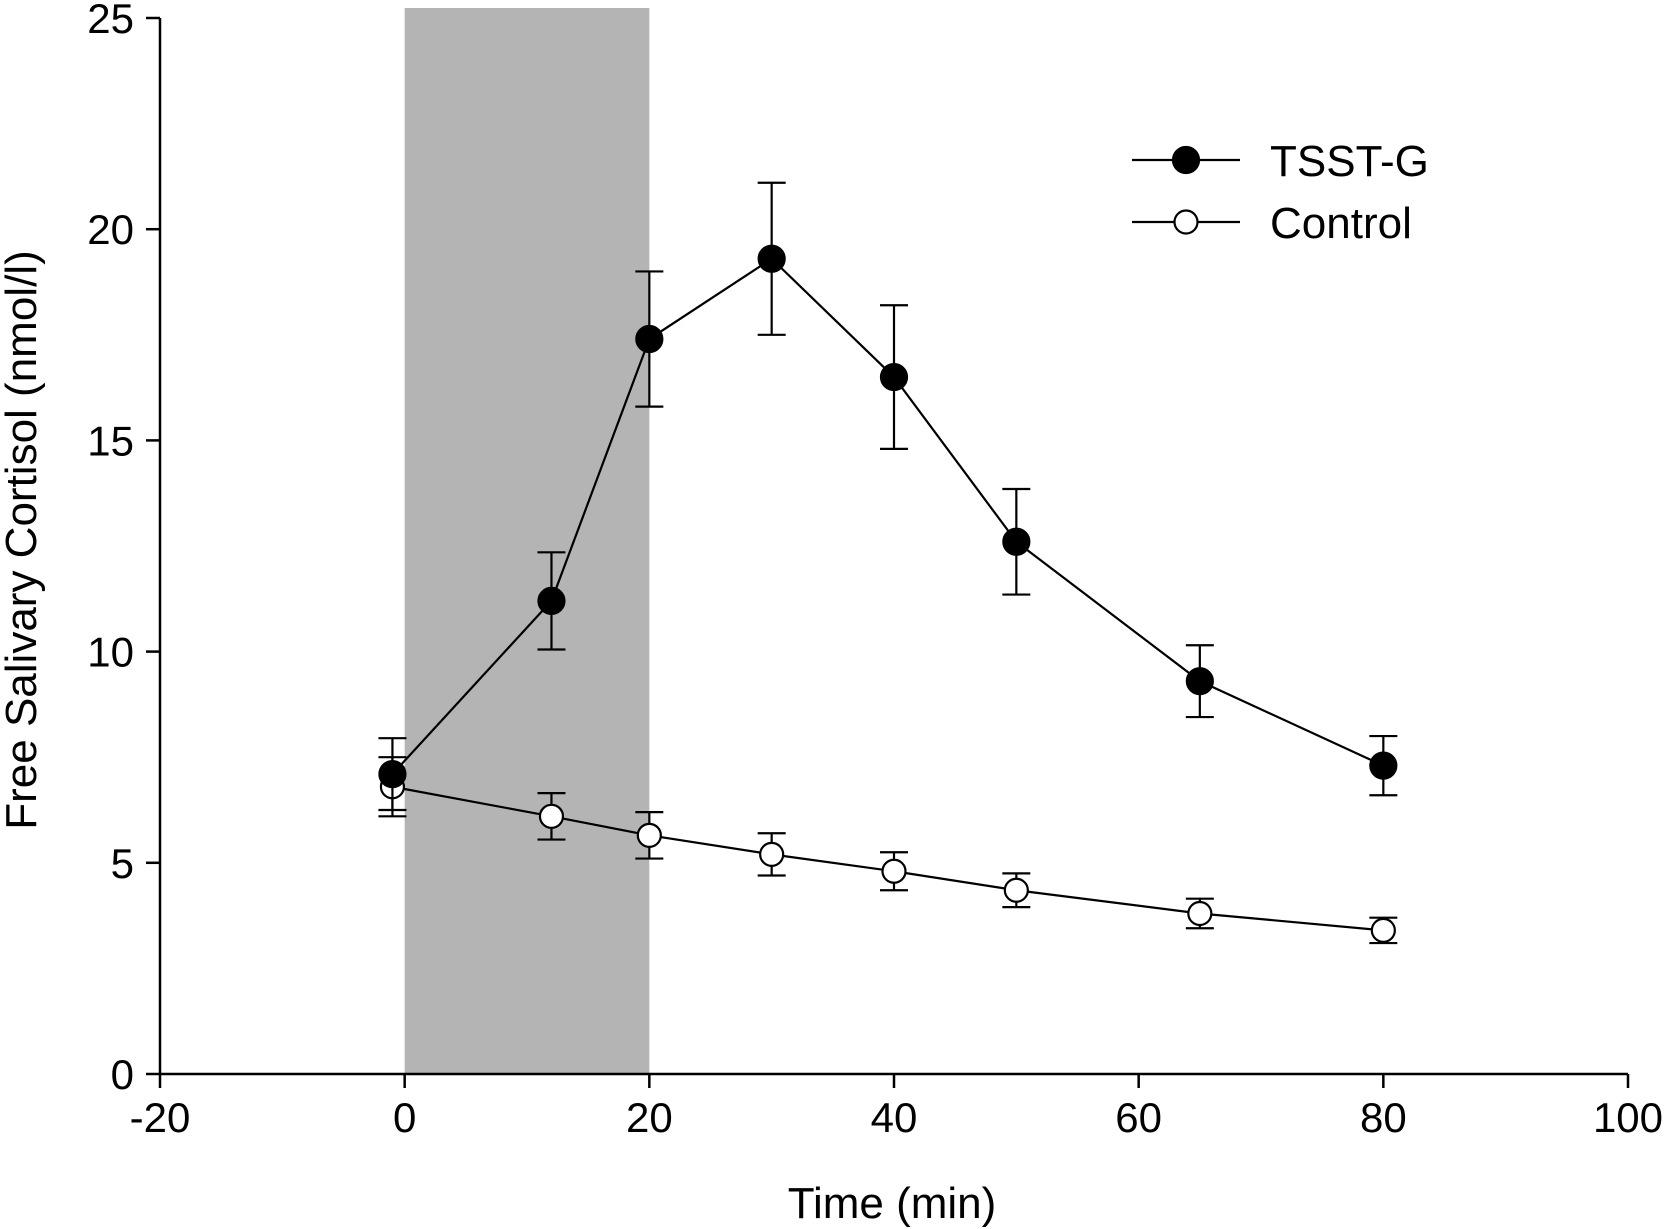 Image resolution: width=1666 pixels, height=1229 pixels. I want to click on x-axis-title: Time (min), so click(892, 1203).